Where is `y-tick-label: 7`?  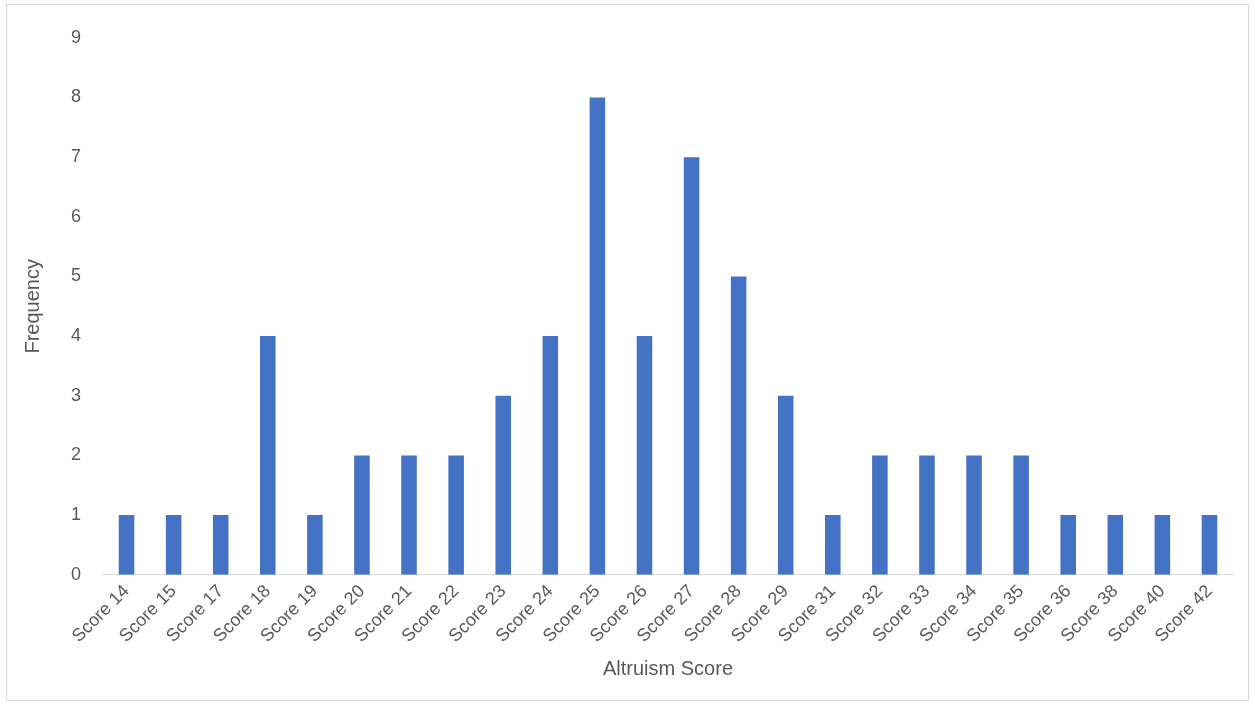 y-tick-label: 7 is located at coordinates (76, 156).